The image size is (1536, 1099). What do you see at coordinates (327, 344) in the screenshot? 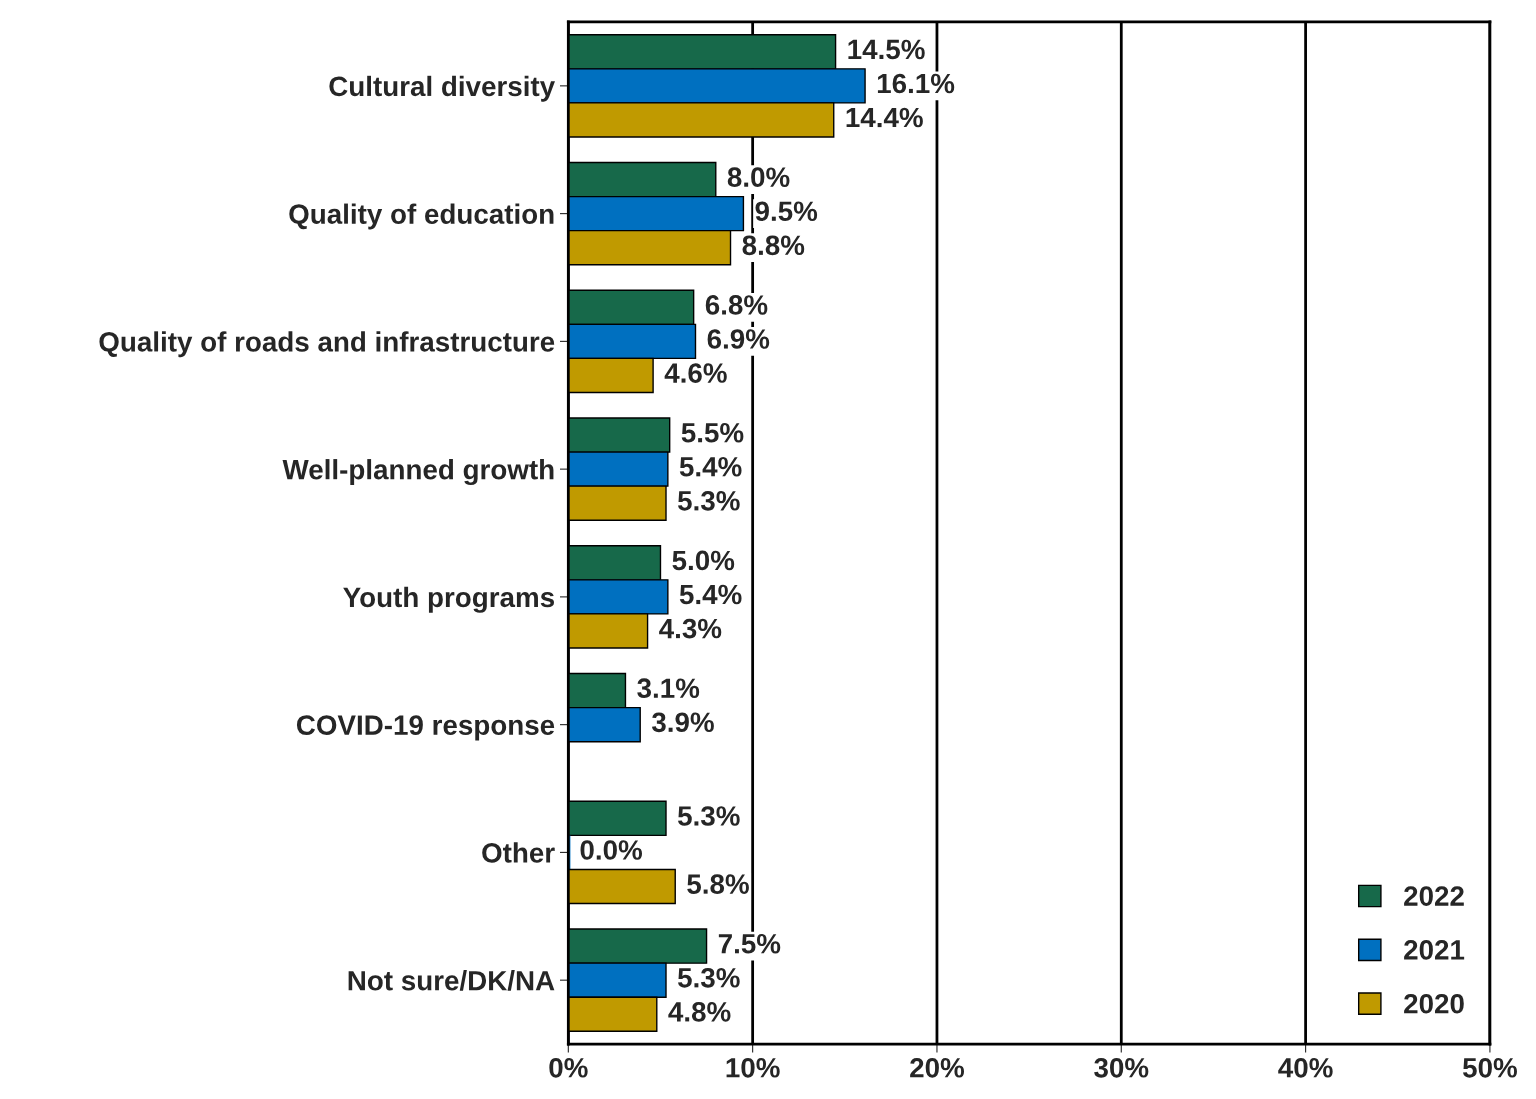
I see `y-tick-label: Quality of roads and infrastructure` at bounding box center [327, 344].